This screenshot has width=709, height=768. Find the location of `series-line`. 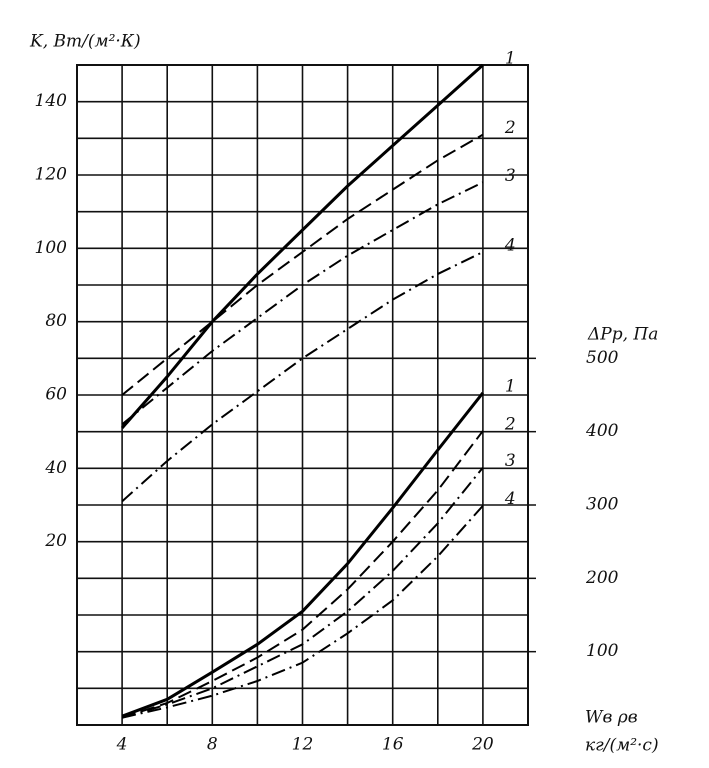

series-line is located at coordinates (302, 612).